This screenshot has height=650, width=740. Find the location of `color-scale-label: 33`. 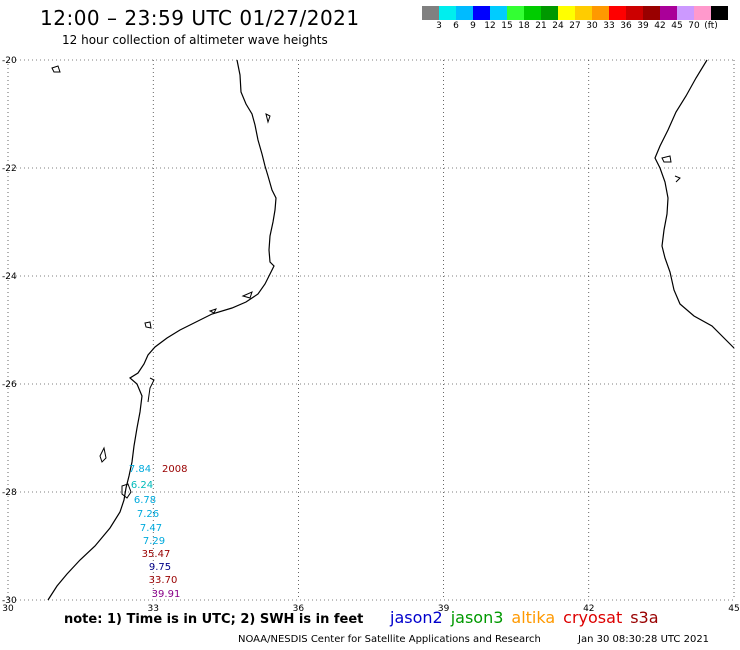

color-scale-label: 33 is located at coordinates (609, 26).